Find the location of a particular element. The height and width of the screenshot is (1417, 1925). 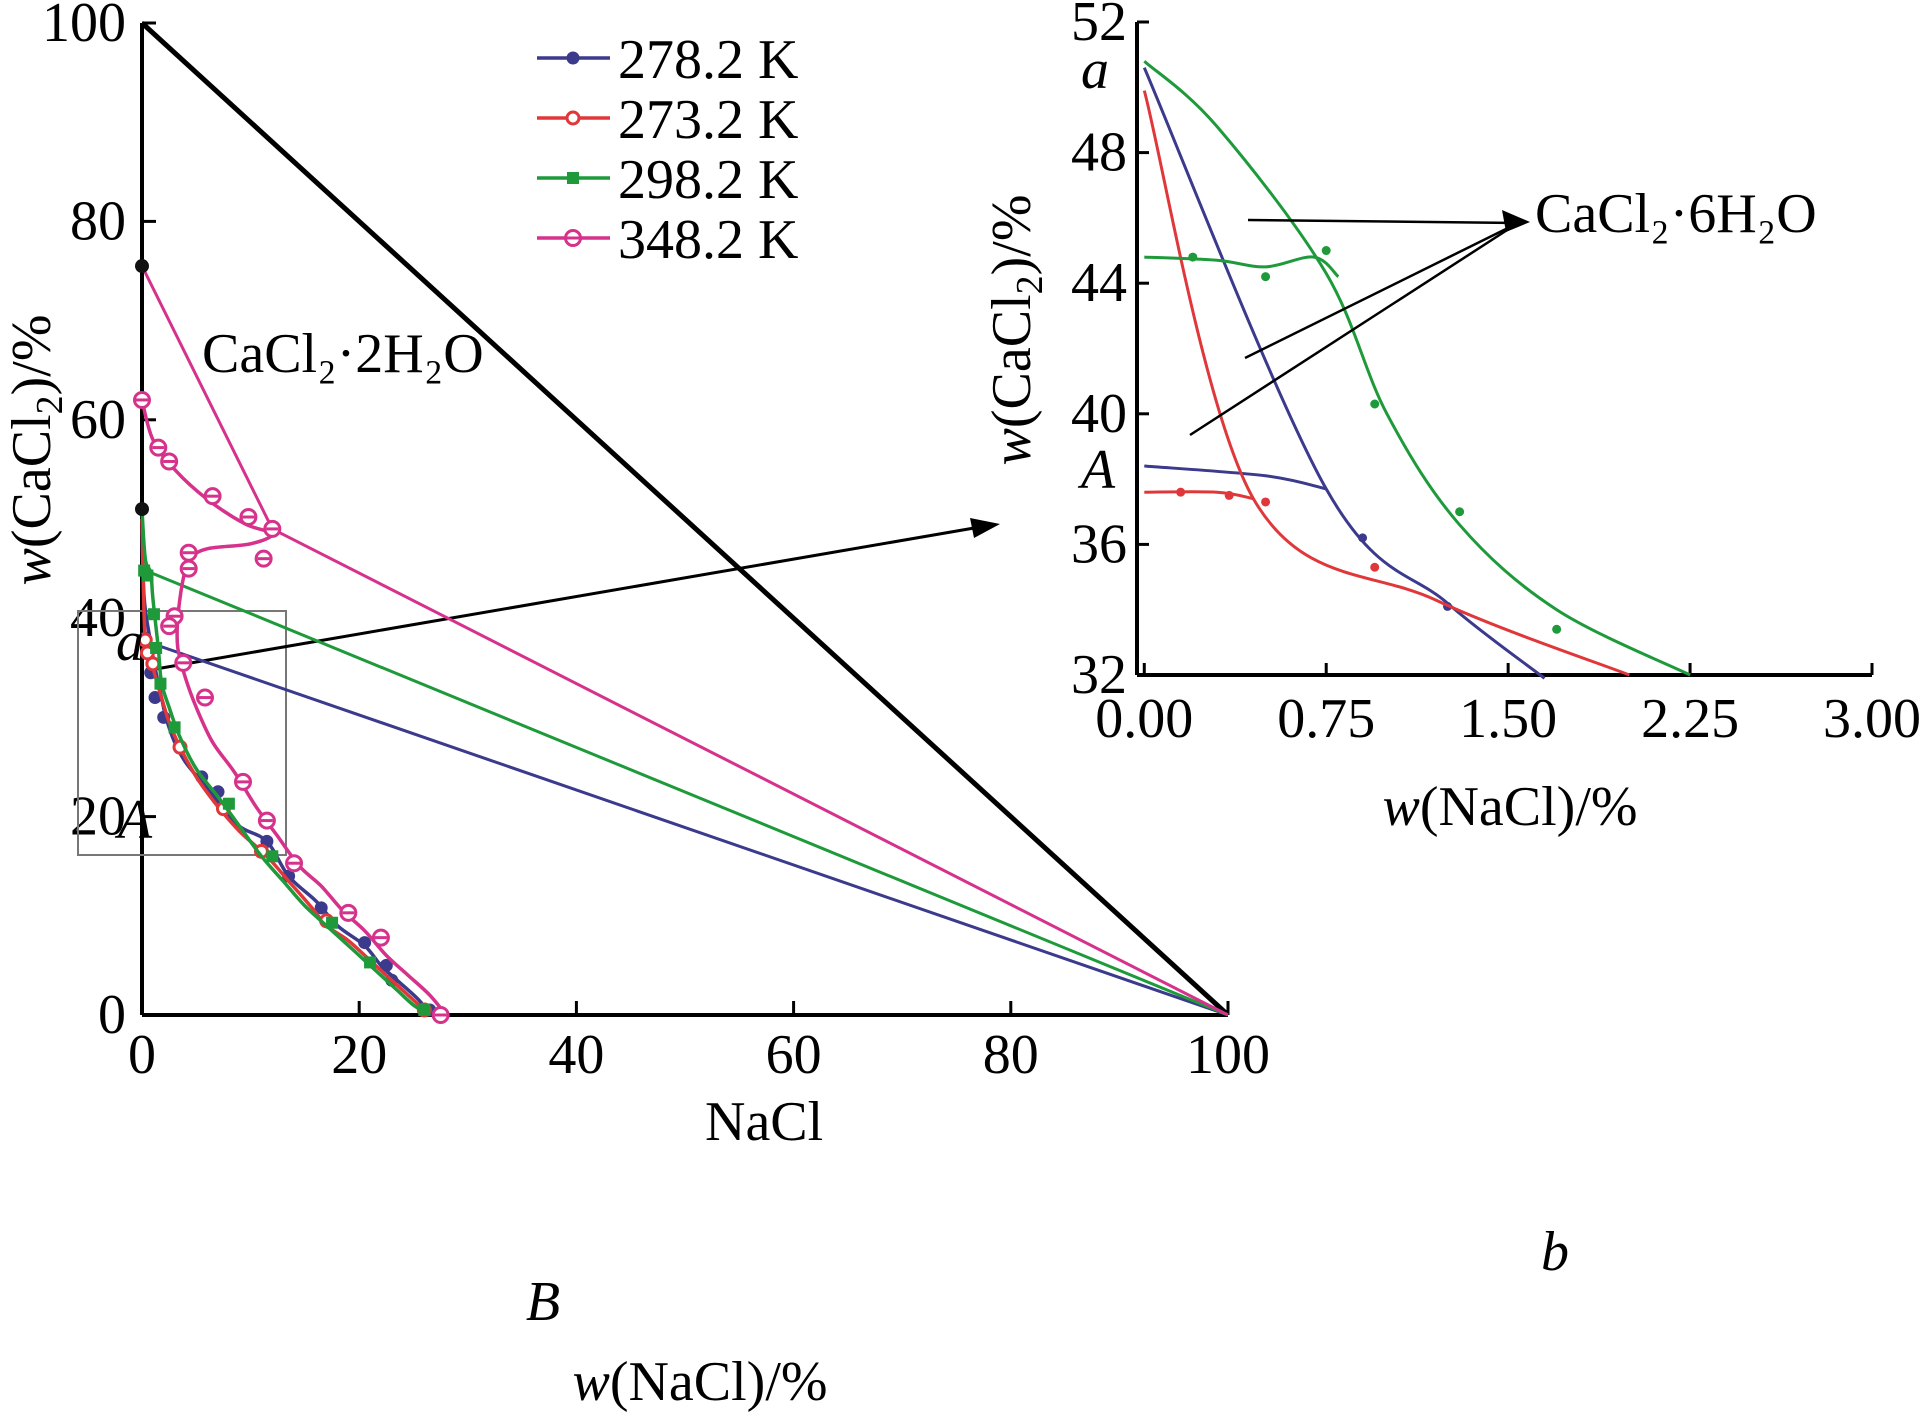

x-tick-label: 100 is located at coordinates (1228, 1055).